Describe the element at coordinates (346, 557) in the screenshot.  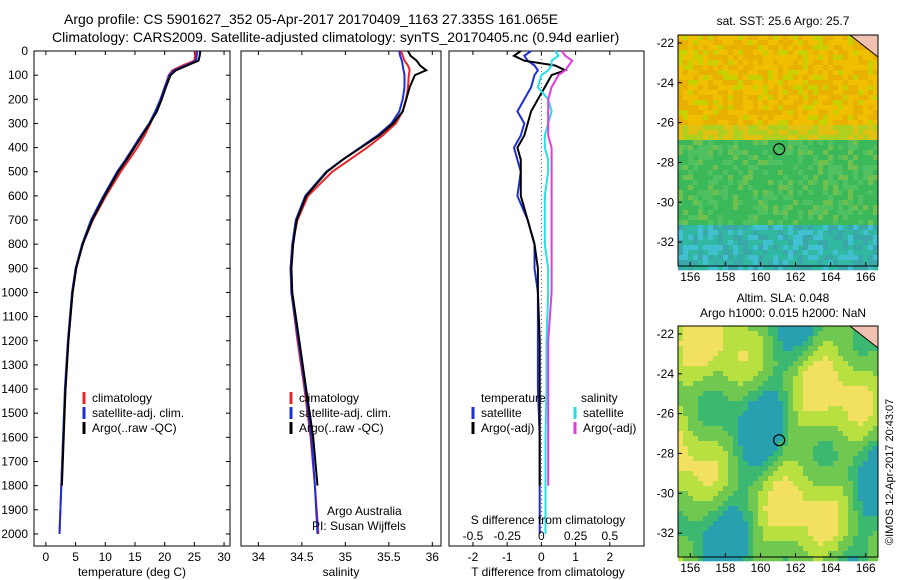
I see `x-tick-label: 35` at that location.